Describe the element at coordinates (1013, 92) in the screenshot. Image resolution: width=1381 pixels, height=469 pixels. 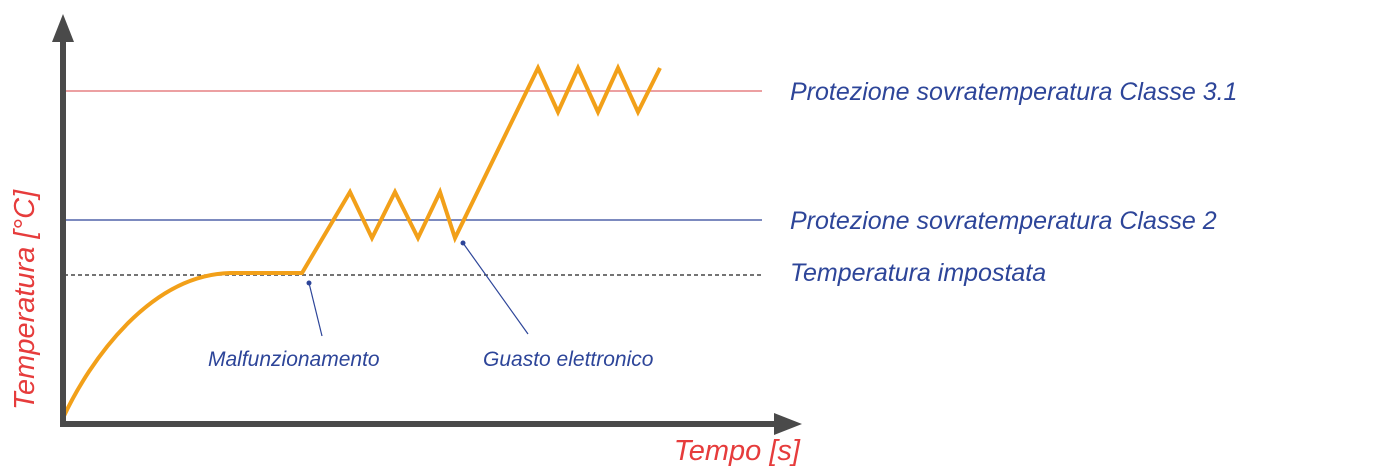
I see `threshold-label-class-3-1: Protezione sovratemperatura Classe 3.1` at that location.